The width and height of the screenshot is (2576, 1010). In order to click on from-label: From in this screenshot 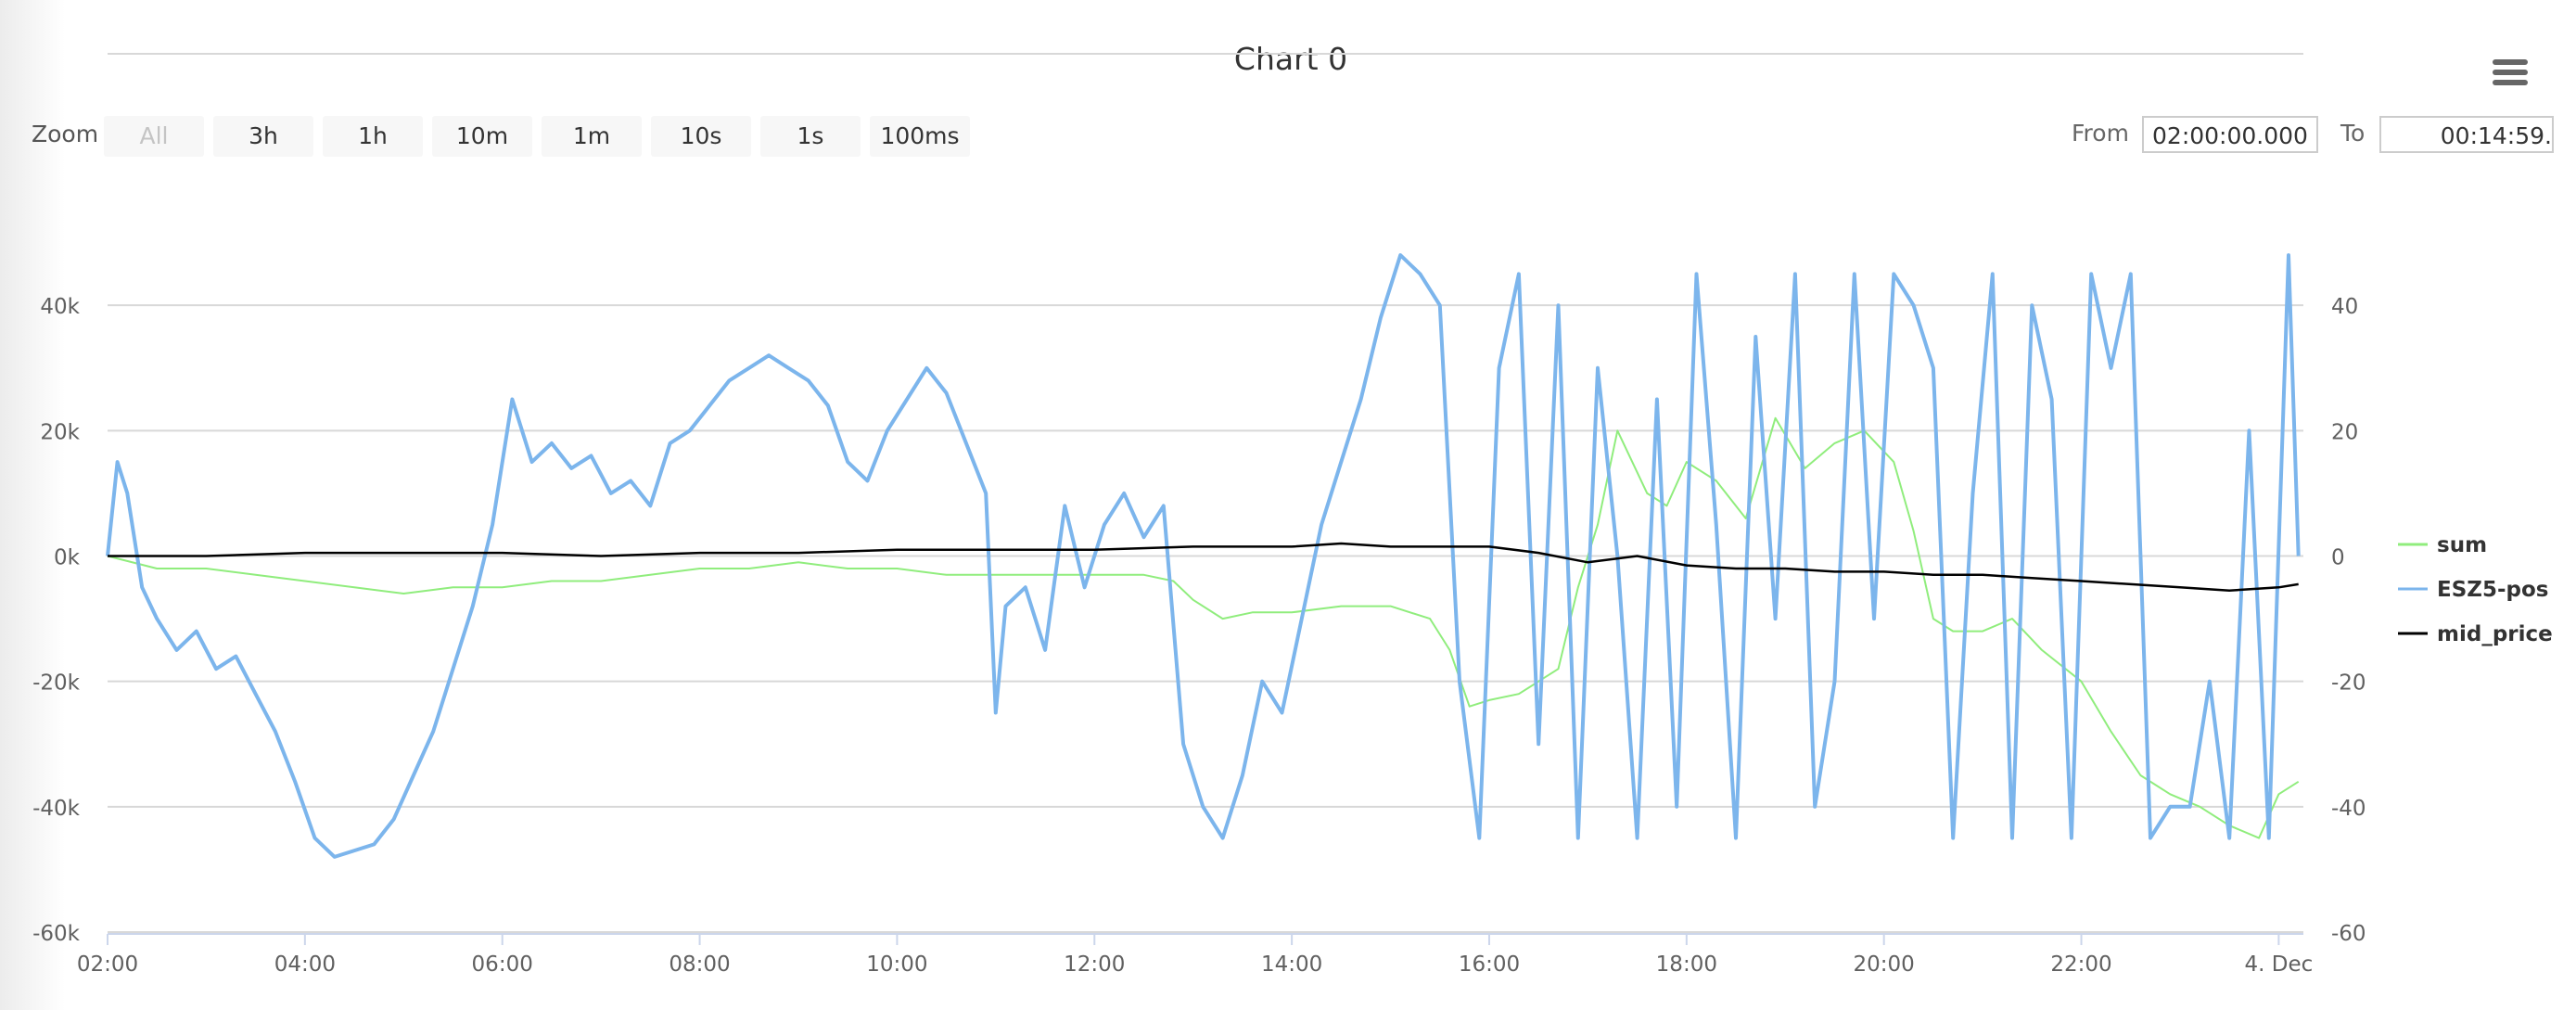, I will do `click(2100, 134)`.